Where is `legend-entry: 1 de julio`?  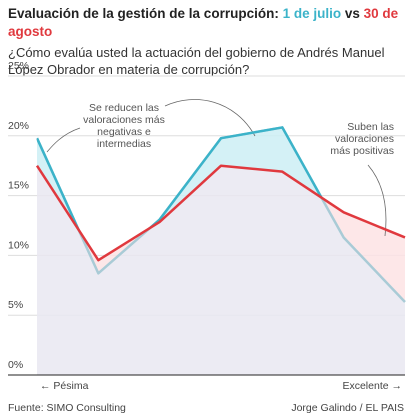
legend-entry: 1 de julio is located at coordinates (312, 13).